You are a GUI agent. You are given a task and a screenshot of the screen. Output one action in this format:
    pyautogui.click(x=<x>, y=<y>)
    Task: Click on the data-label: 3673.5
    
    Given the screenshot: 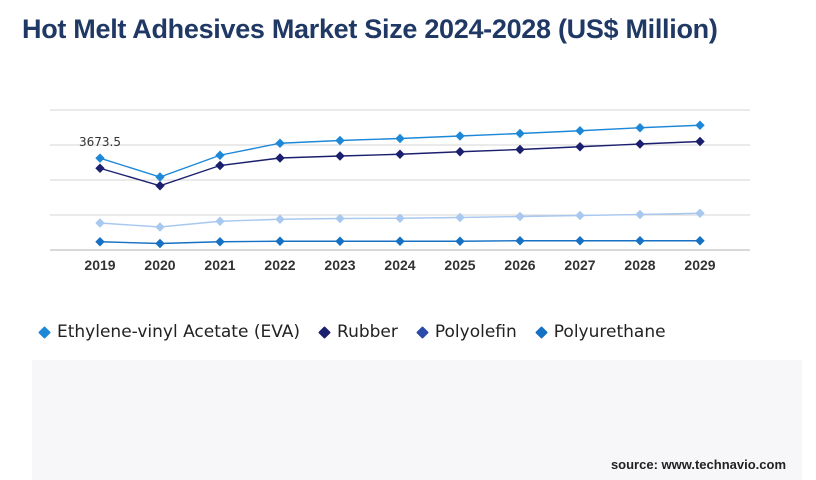 What is the action you would take?
    pyautogui.click(x=100, y=142)
    